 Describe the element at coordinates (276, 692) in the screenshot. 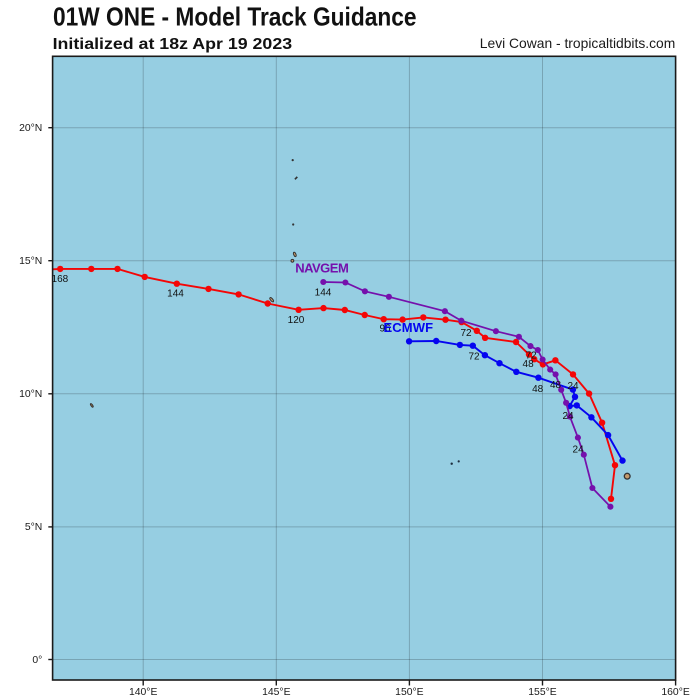

I see `svg-text: 145°E` at that location.